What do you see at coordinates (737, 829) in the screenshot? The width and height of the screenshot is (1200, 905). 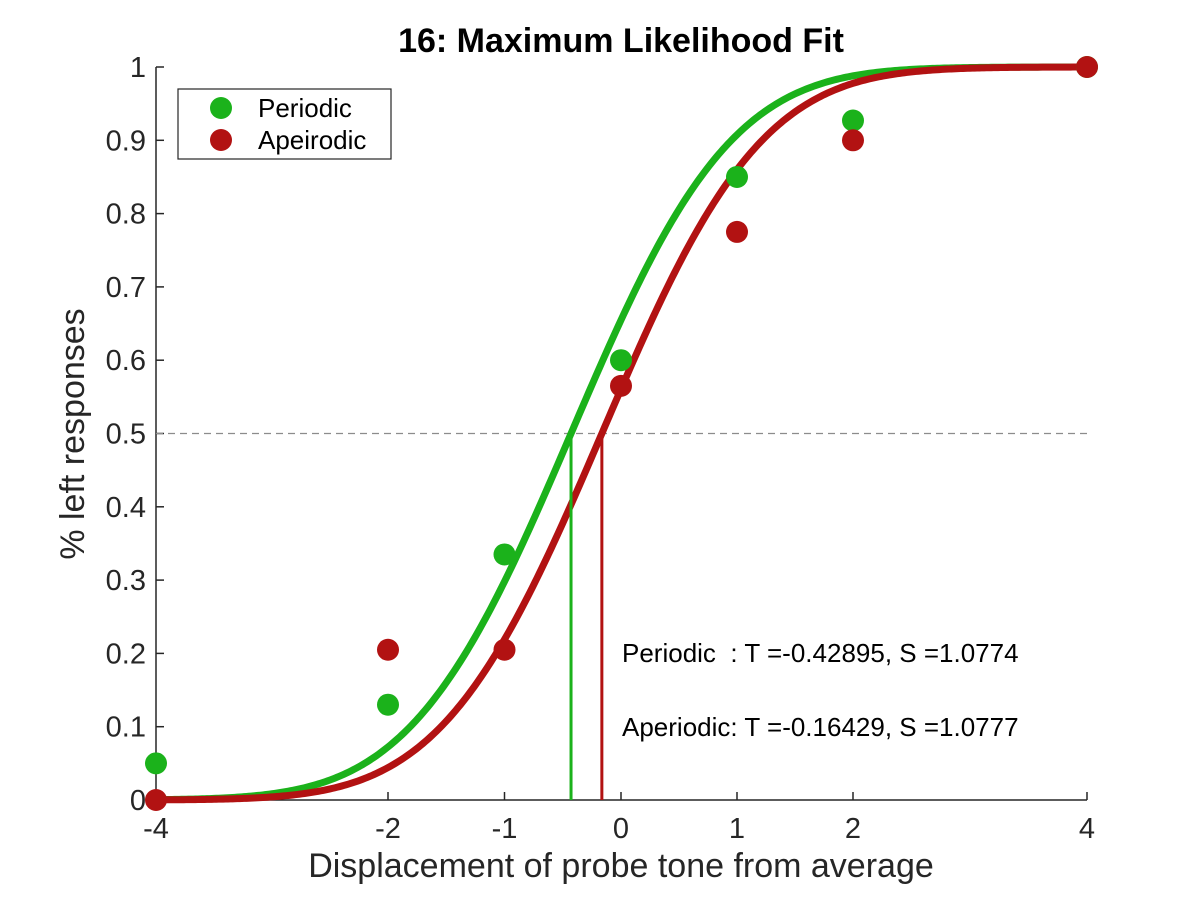 I see `x-tick-label: 1` at bounding box center [737, 829].